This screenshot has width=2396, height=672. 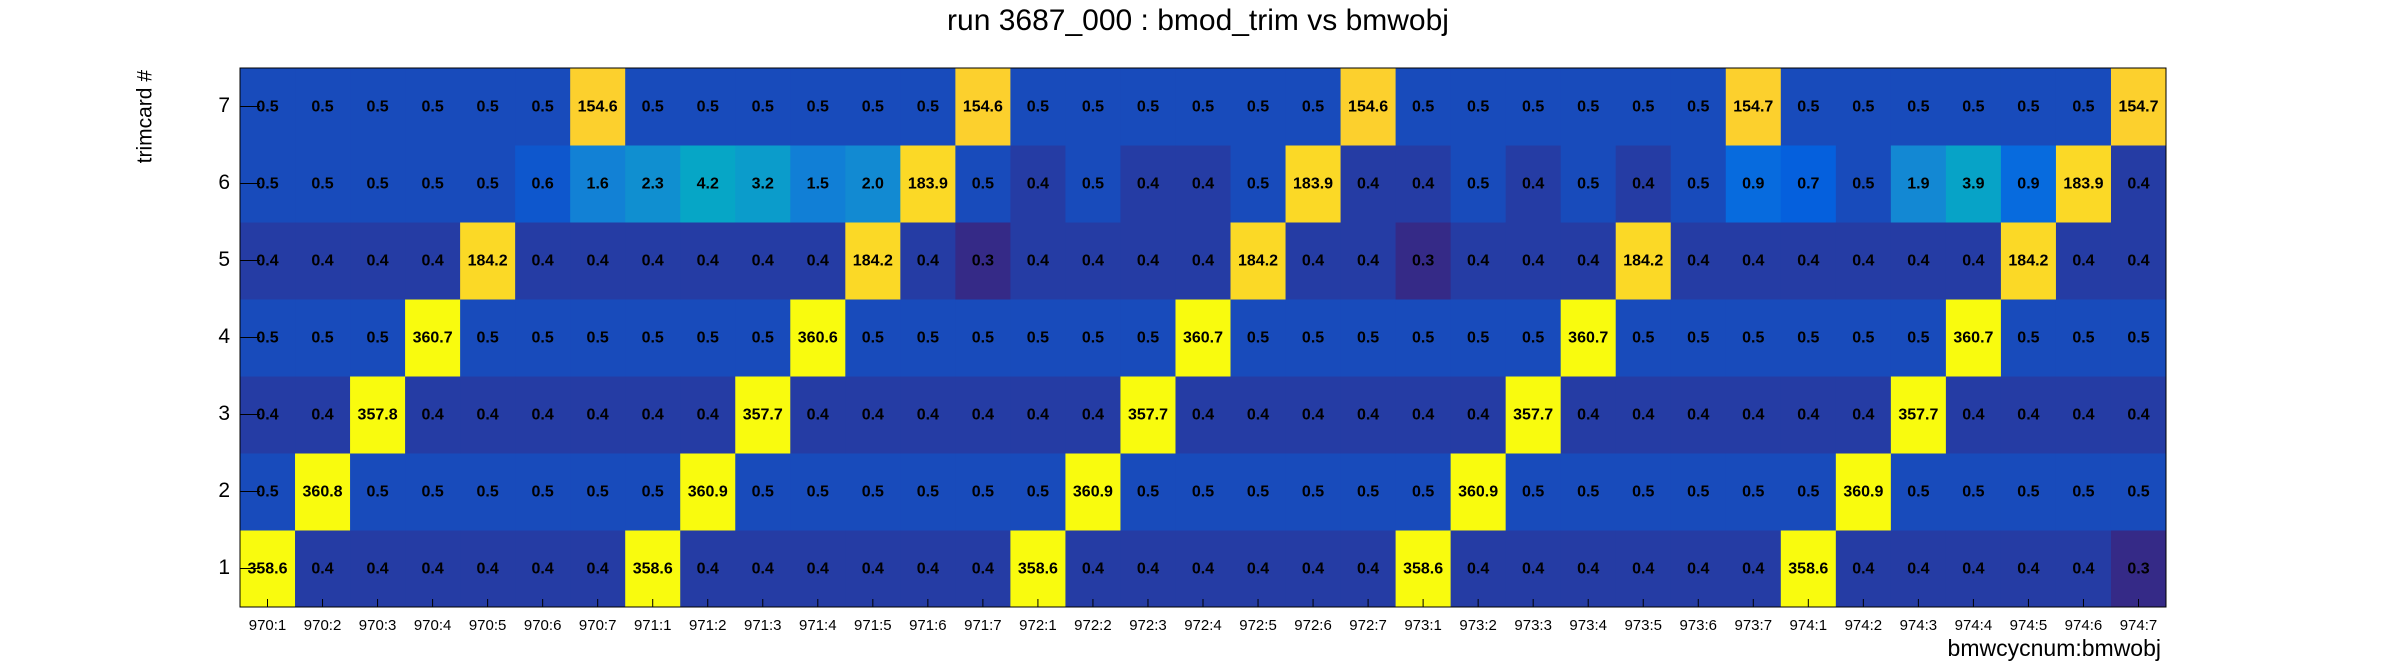 What do you see at coordinates (708, 492) in the screenshot?
I see `cell-label: 360.9` at bounding box center [708, 492].